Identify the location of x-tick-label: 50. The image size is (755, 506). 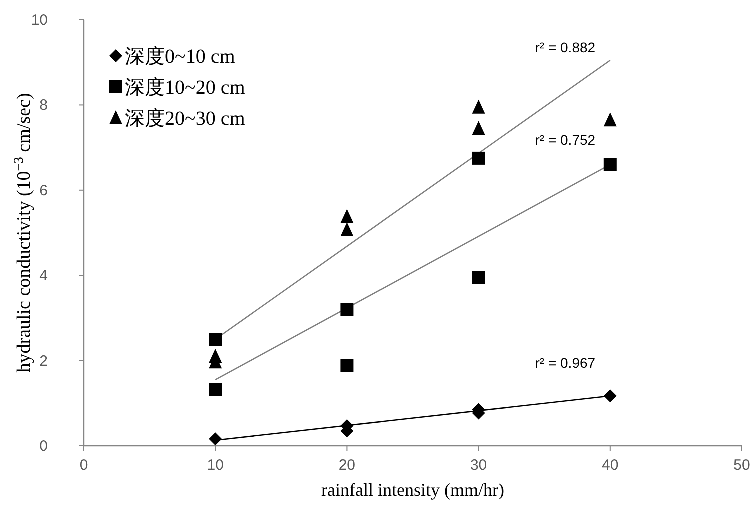
(742, 465).